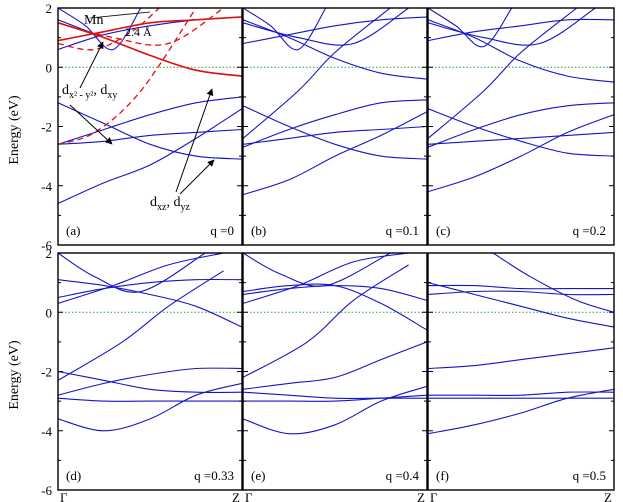  Describe the element at coordinates (258, 475) in the screenshot. I see `panel-label: (e)` at that location.